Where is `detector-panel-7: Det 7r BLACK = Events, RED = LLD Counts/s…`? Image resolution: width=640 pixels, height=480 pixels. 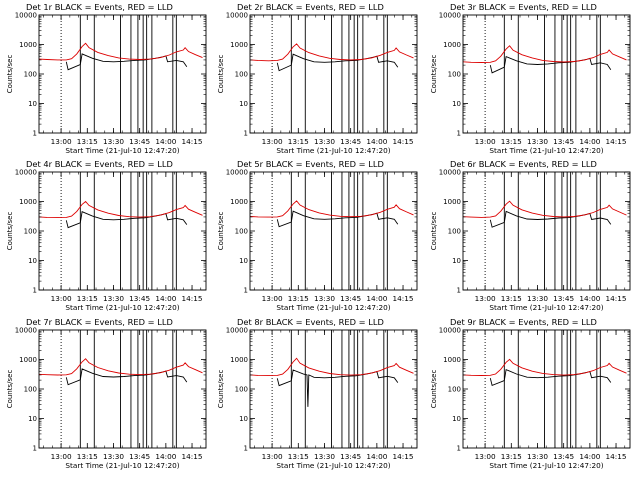 detector-panel-7: Det 7r BLACK = Events, RED = LLD Counts/s… is located at coordinates (106, 393).